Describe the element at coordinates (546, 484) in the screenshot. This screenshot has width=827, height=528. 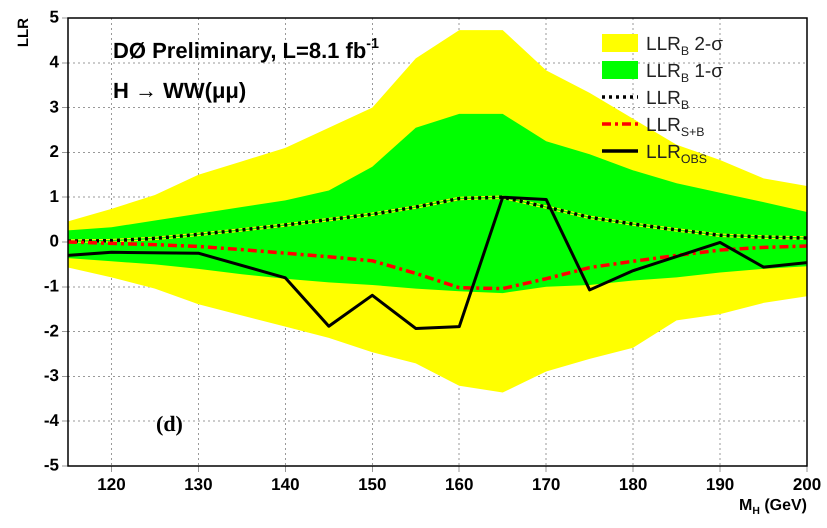
I see `x-tick-label: 170` at that location.